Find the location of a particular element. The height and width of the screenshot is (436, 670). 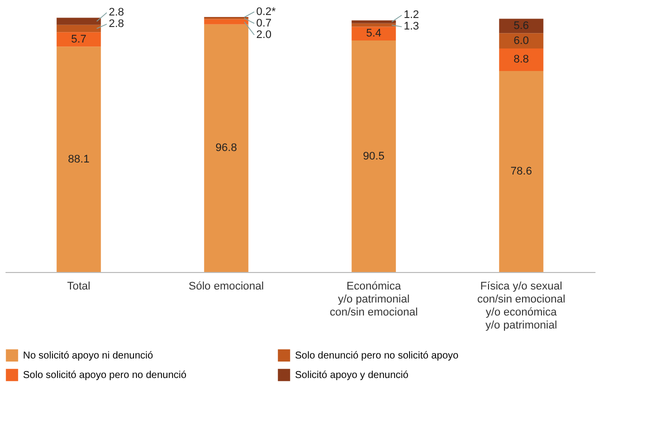

data-label: 96.8 is located at coordinates (226, 148).